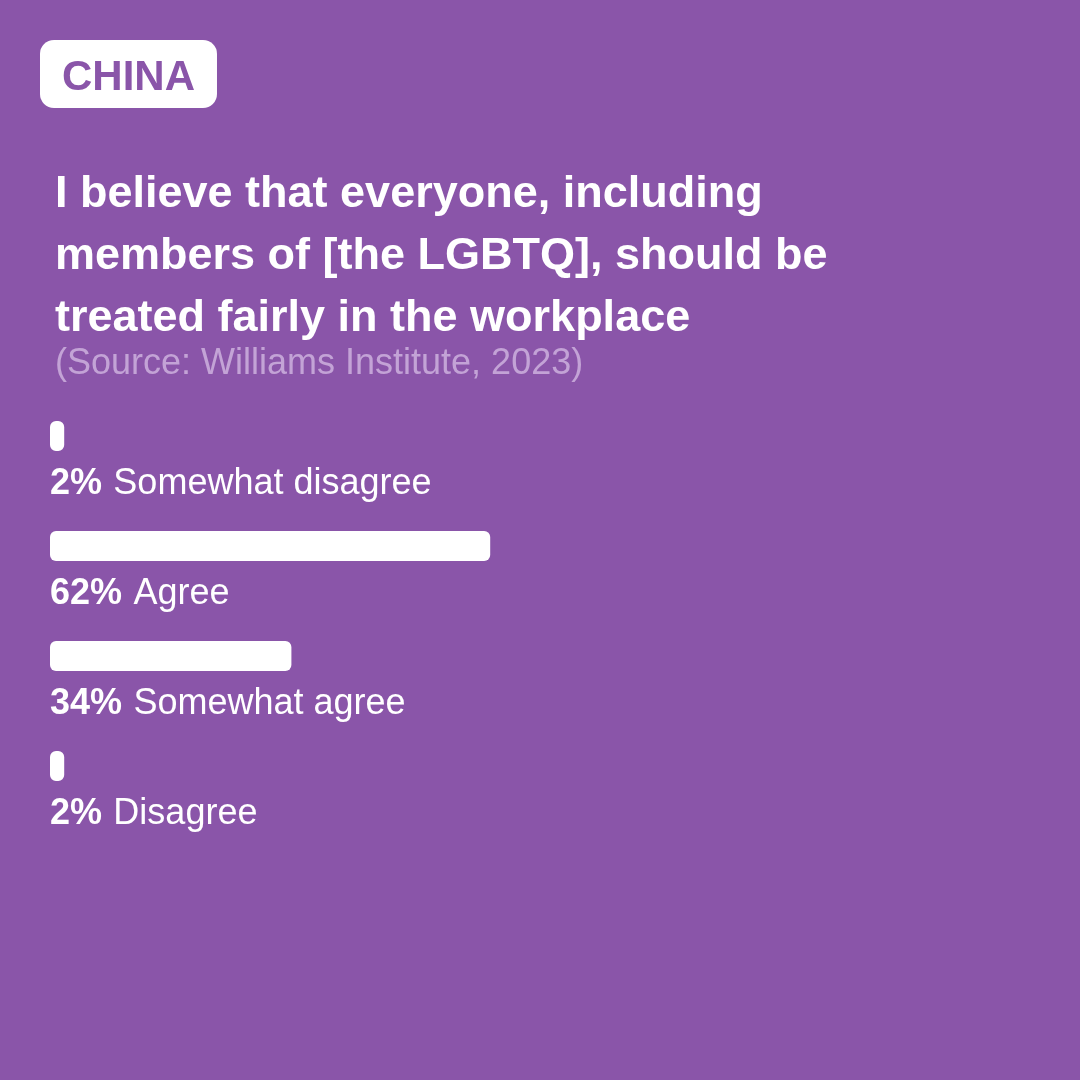 This screenshot has height=1080, width=1080. What do you see at coordinates (86, 591) in the screenshot?
I see `data-label: 62%` at bounding box center [86, 591].